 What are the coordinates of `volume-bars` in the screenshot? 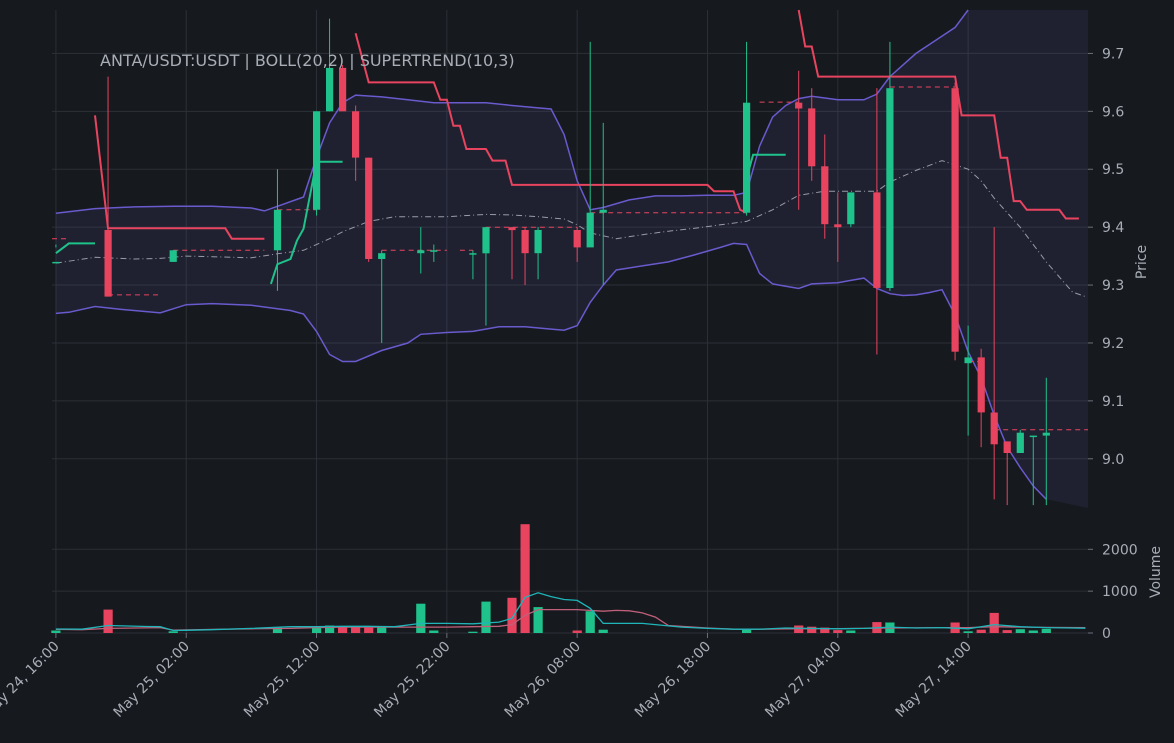 It's located at (568, 578).